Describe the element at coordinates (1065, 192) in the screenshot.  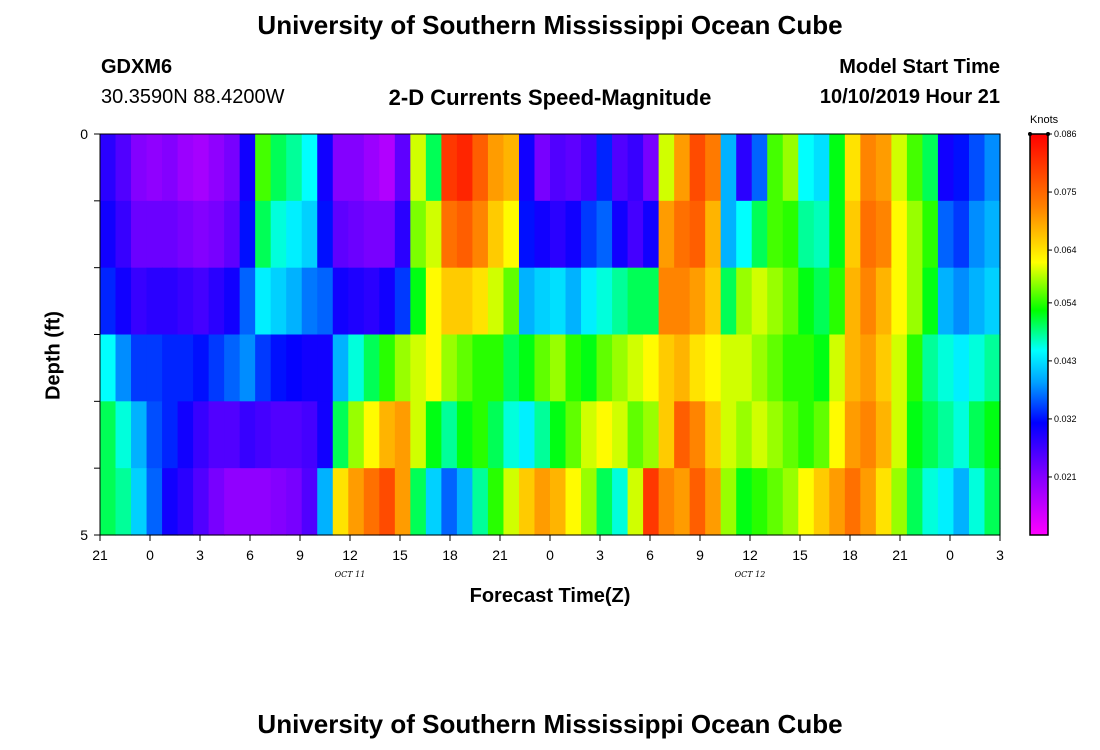
I see `colorbar-tick-label: 0.075` at that location.